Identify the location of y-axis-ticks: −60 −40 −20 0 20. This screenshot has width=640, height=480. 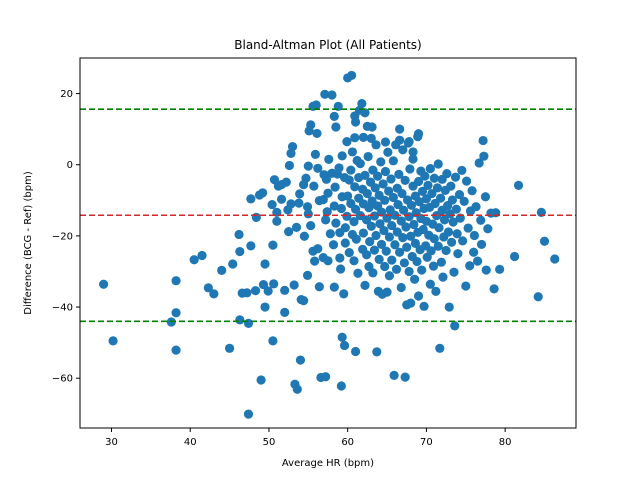
(66, 237).